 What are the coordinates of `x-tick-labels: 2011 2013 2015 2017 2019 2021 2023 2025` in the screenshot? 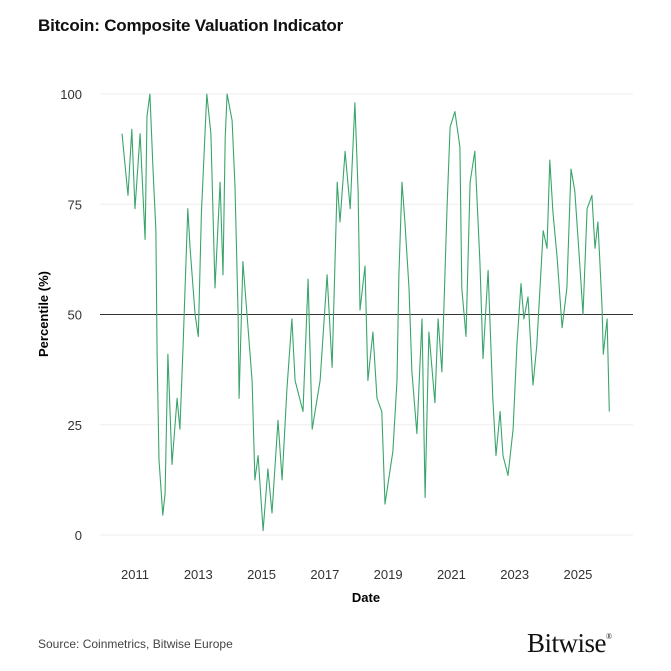 It's located at (356, 574).